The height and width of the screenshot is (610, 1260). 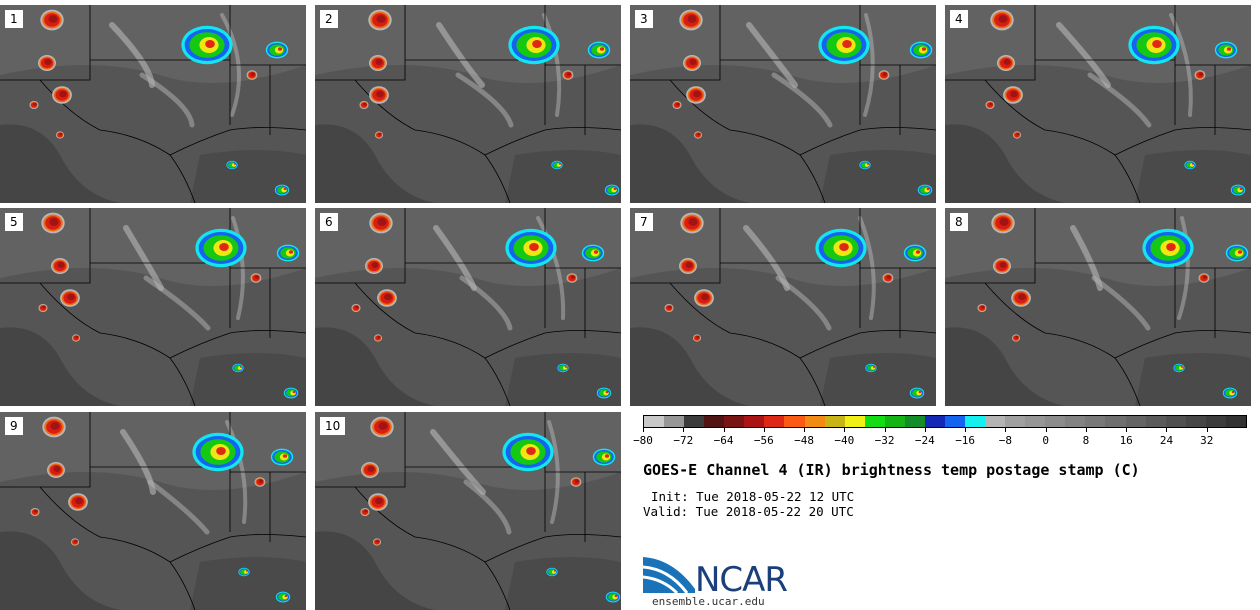 I want to click on member-number-label: 5, so click(x=14, y=222).